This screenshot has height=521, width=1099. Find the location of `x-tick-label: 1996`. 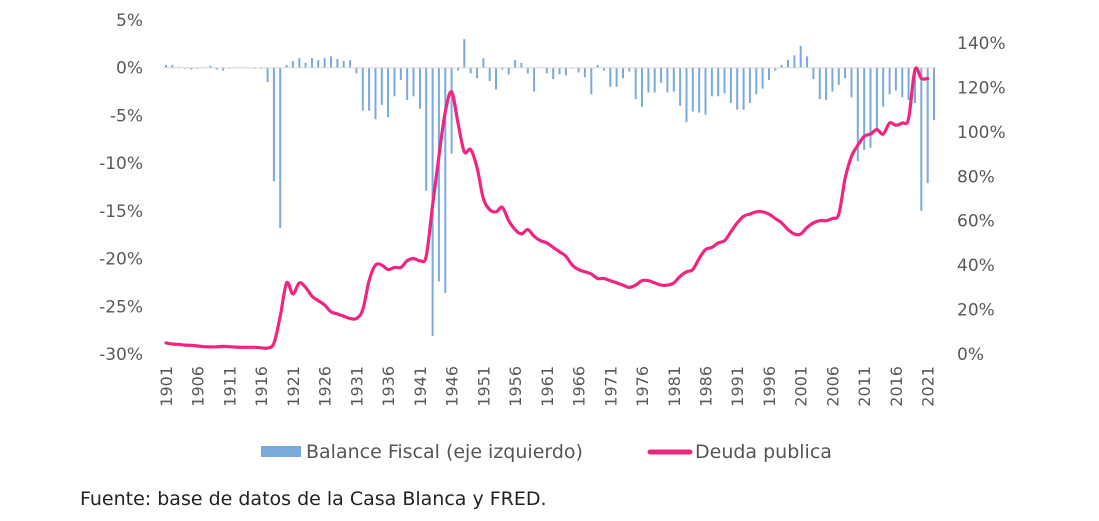

x-tick-label: 1996 is located at coordinates (769, 386).